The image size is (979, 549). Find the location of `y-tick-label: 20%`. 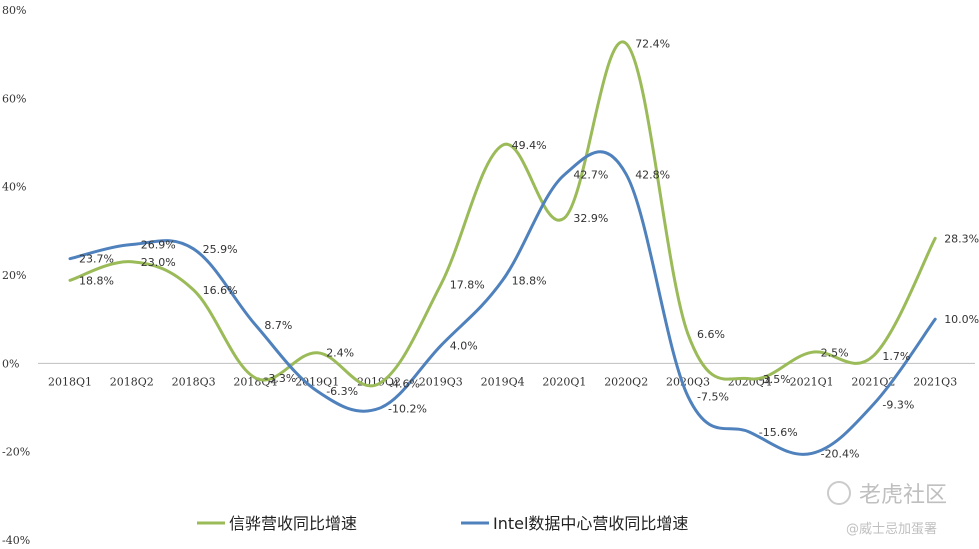

y-tick-label: 20% is located at coordinates (14, 275).